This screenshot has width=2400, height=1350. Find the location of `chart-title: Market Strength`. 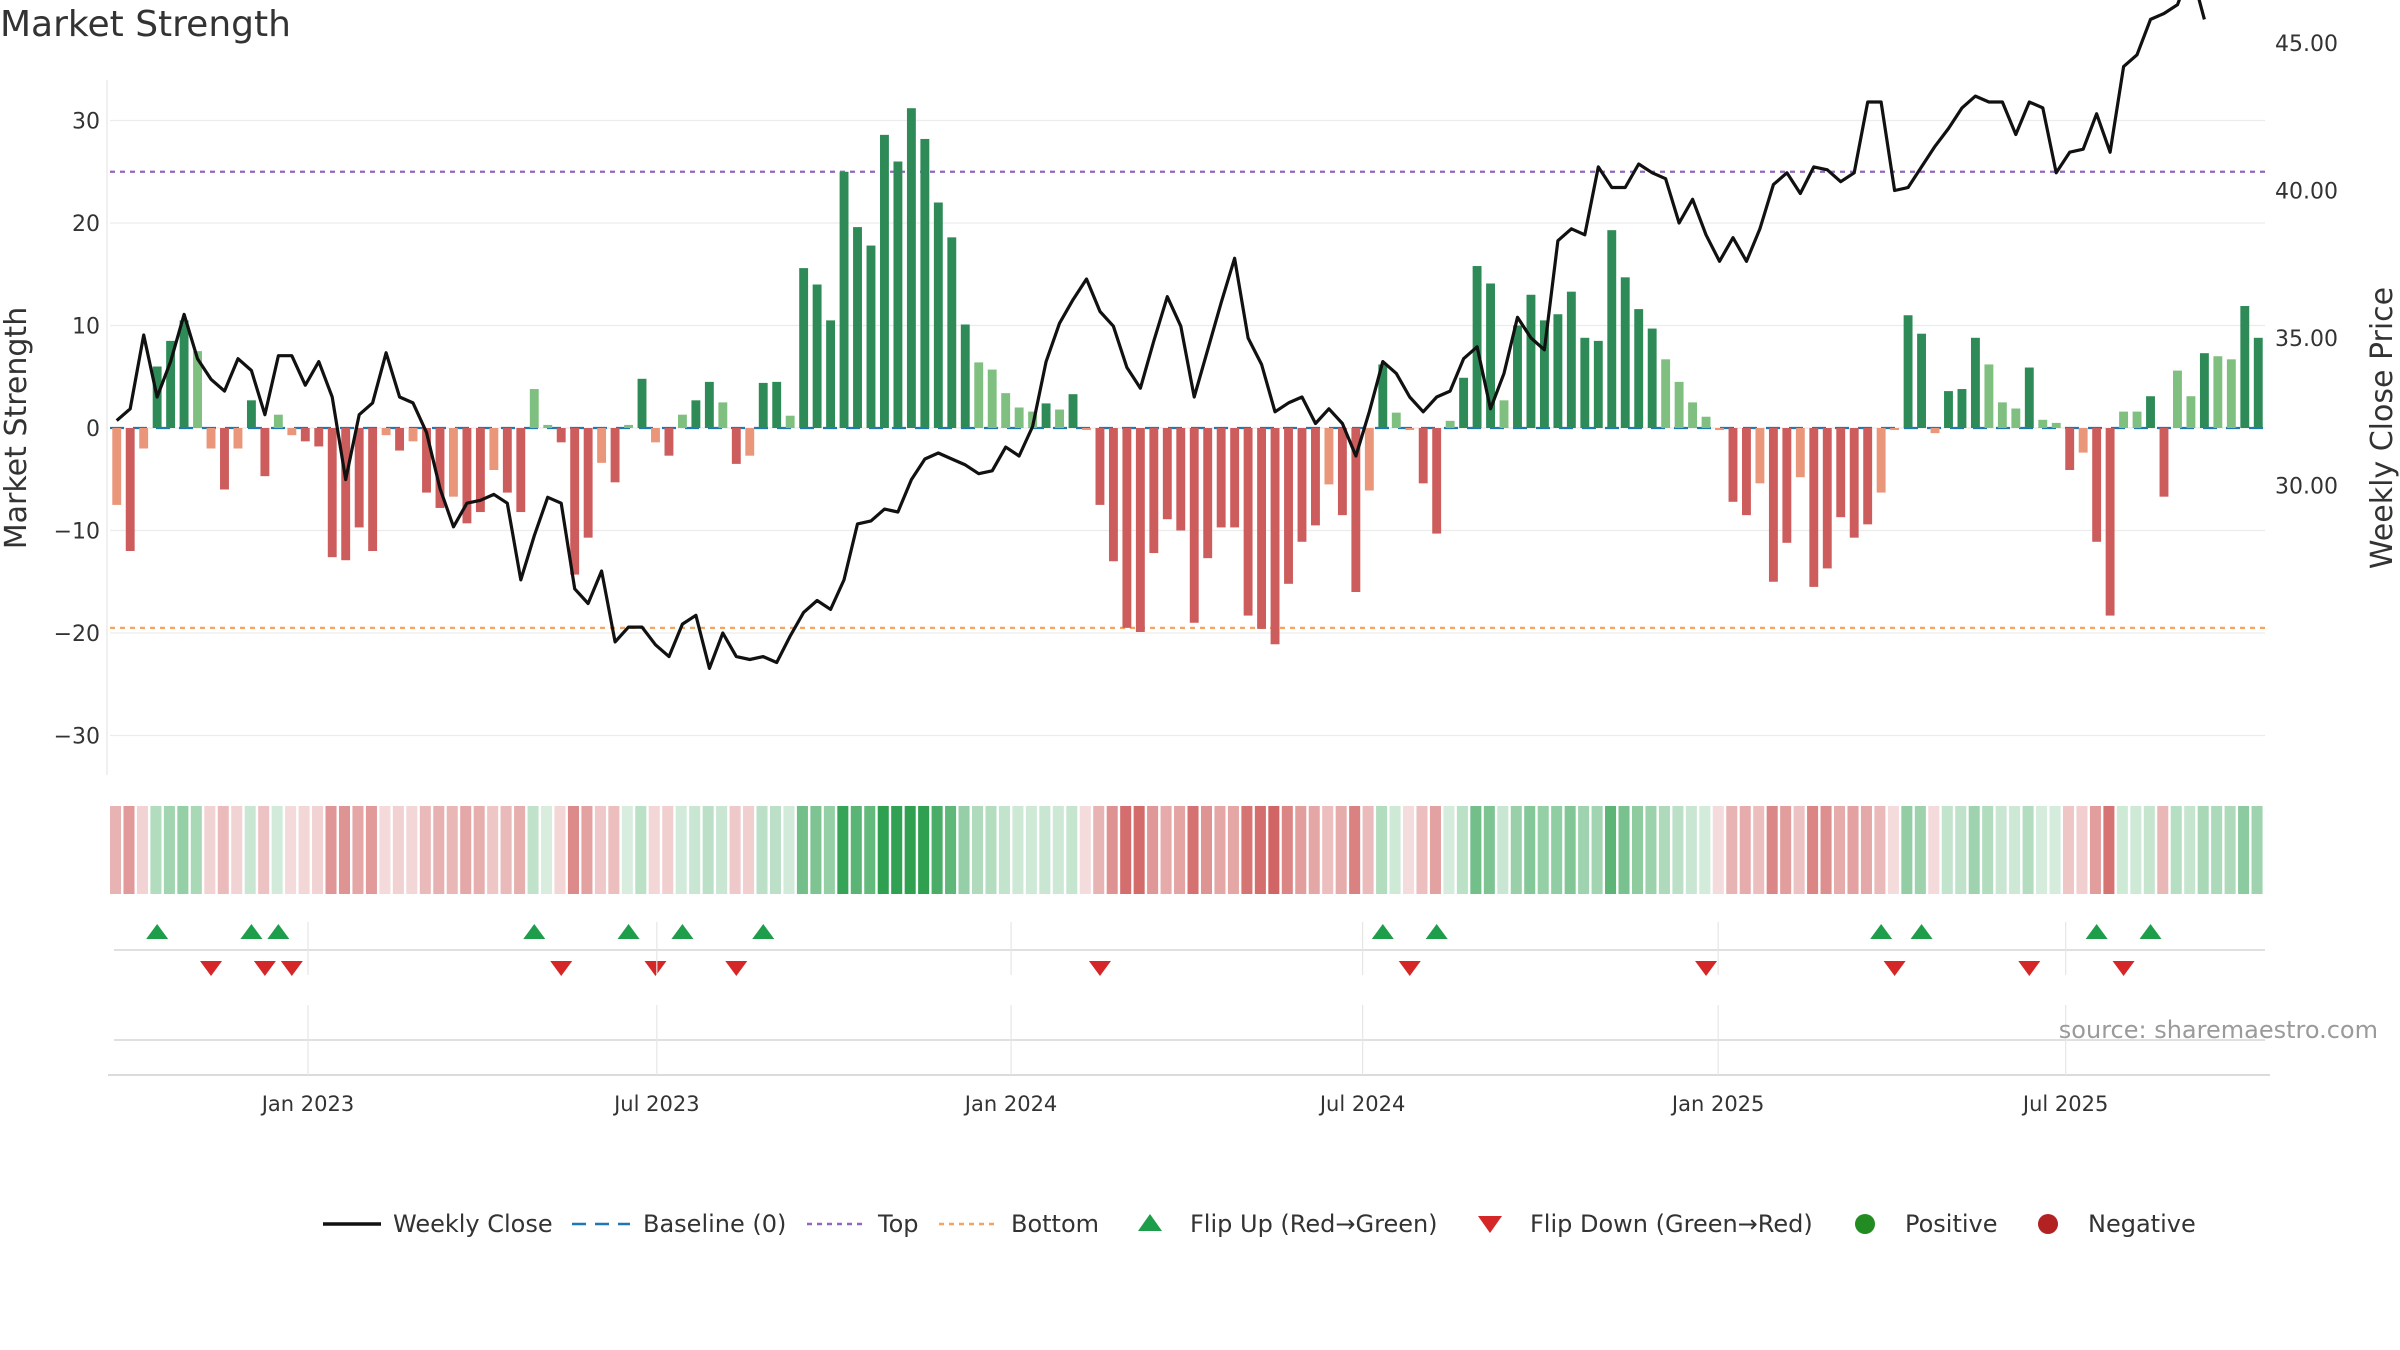

chart-title: Market Strength is located at coordinates (145, 24).